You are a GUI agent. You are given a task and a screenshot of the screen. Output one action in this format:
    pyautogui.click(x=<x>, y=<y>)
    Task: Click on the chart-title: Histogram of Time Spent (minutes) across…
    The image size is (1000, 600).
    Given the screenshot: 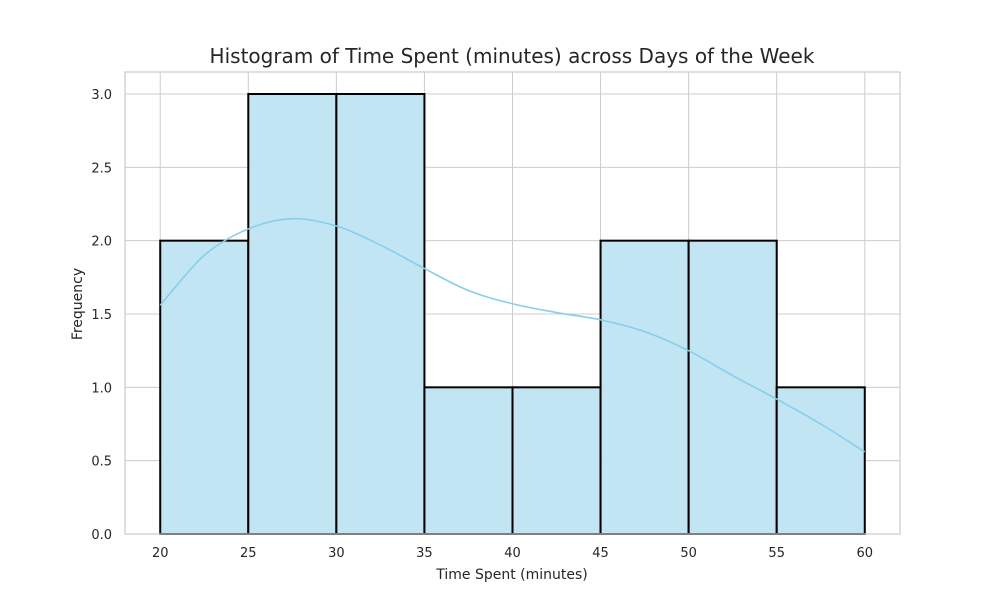 What is the action you would take?
    pyautogui.click(x=512, y=56)
    